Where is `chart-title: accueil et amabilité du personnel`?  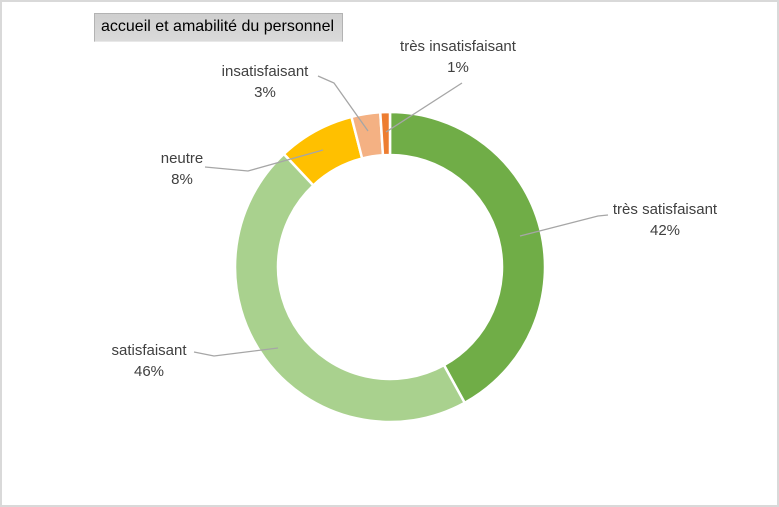 chart-title: accueil et amabilité du personnel is located at coordinates (218, 26).